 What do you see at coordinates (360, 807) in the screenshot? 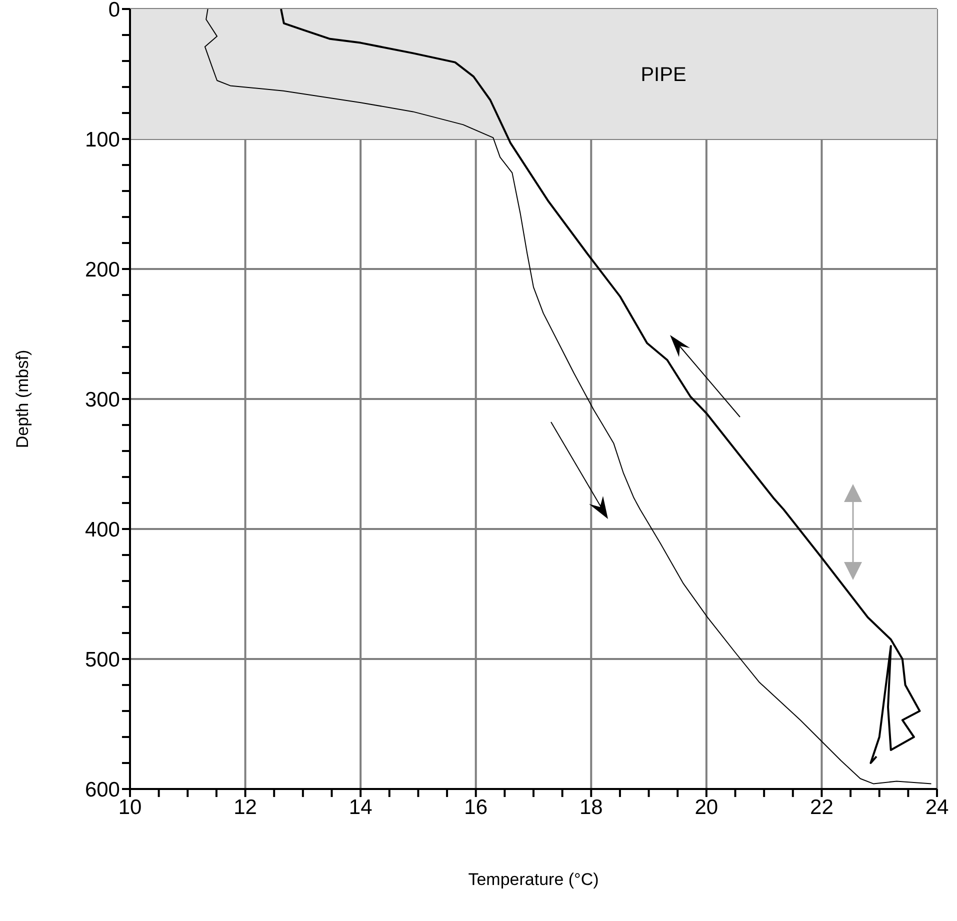
I see `x-tick-label: 14` at bounding box center [360, 807].